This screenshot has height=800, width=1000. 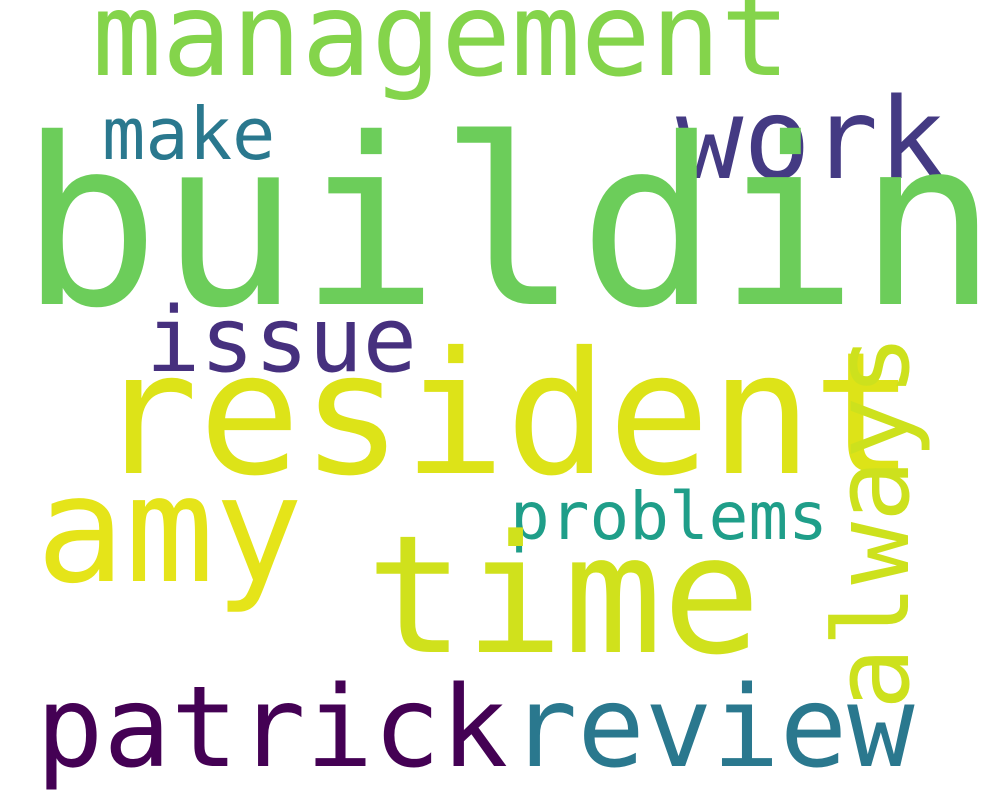 I want to click on word-management: management, so click(x=441, y=51).